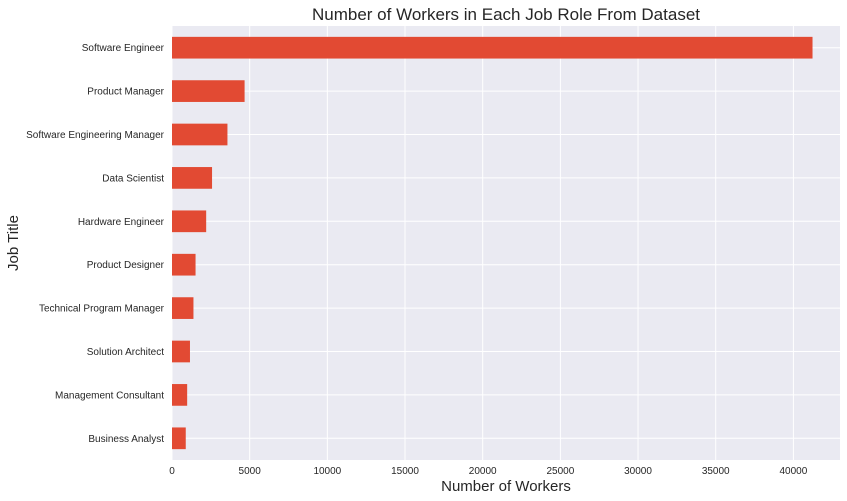 The width and height of the screenshot is (847, 501). Describe the element at coordinates (13, 243) in the screenshot. I see `y-axis-label: Job Title` at that location.